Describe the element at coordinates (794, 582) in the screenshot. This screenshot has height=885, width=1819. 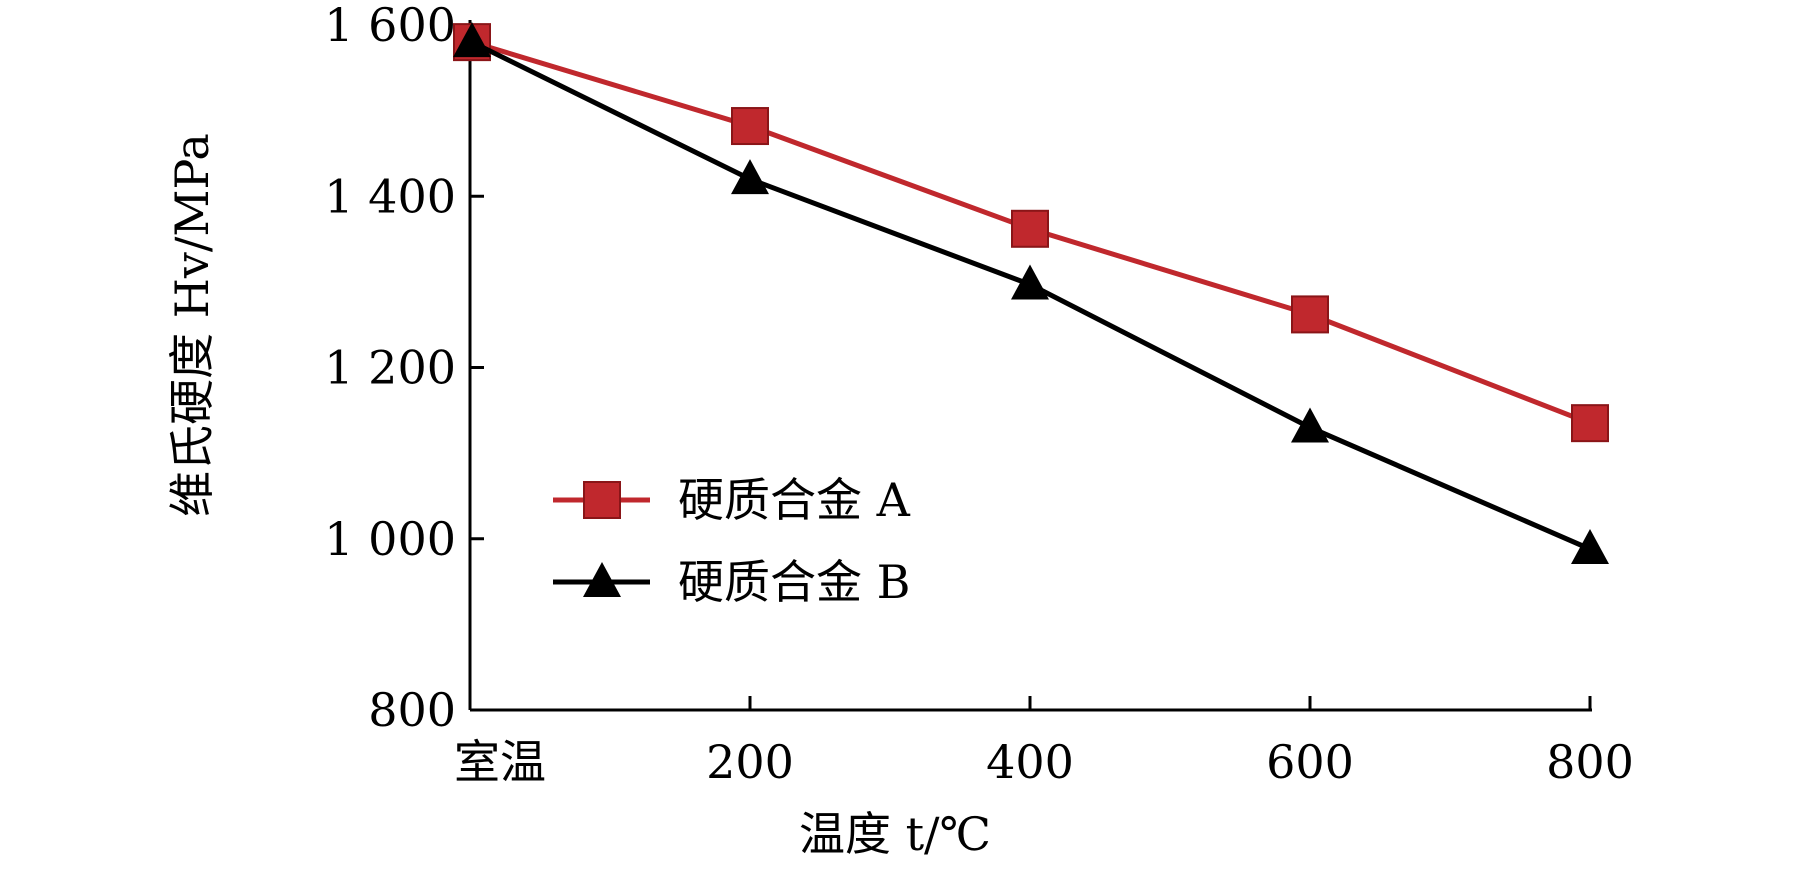
I see `legend-label: 硬质合金 B` at that location.